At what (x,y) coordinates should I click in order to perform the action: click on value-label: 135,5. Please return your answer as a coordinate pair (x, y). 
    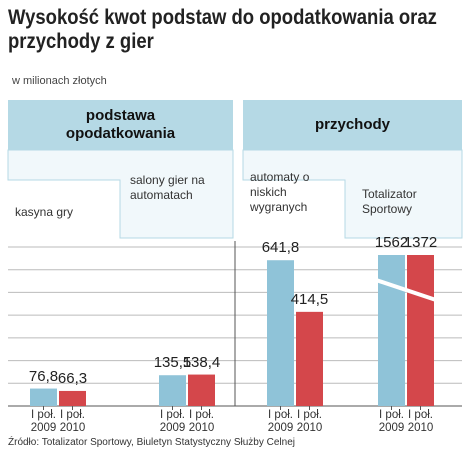
    Looking at the image, I should click on (172, 363).